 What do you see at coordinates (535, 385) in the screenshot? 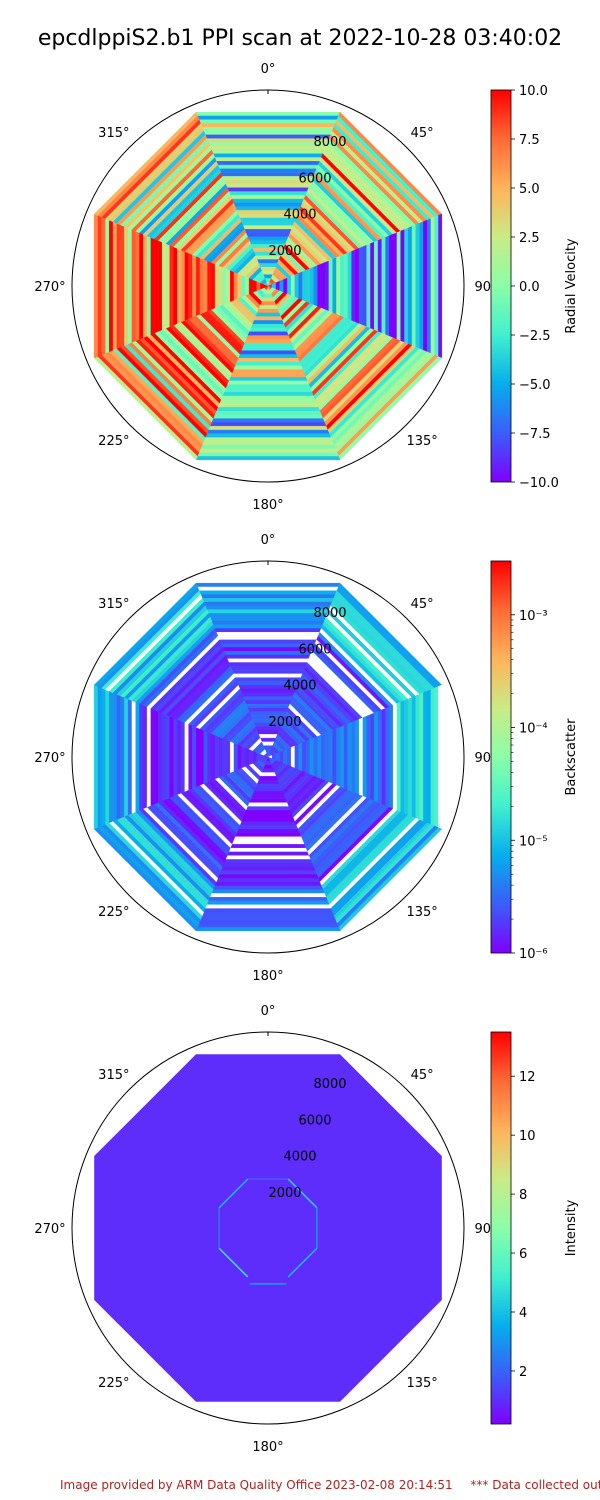
I see `colorbar-tick-label: −5.0` at bounding box center [535, 385].